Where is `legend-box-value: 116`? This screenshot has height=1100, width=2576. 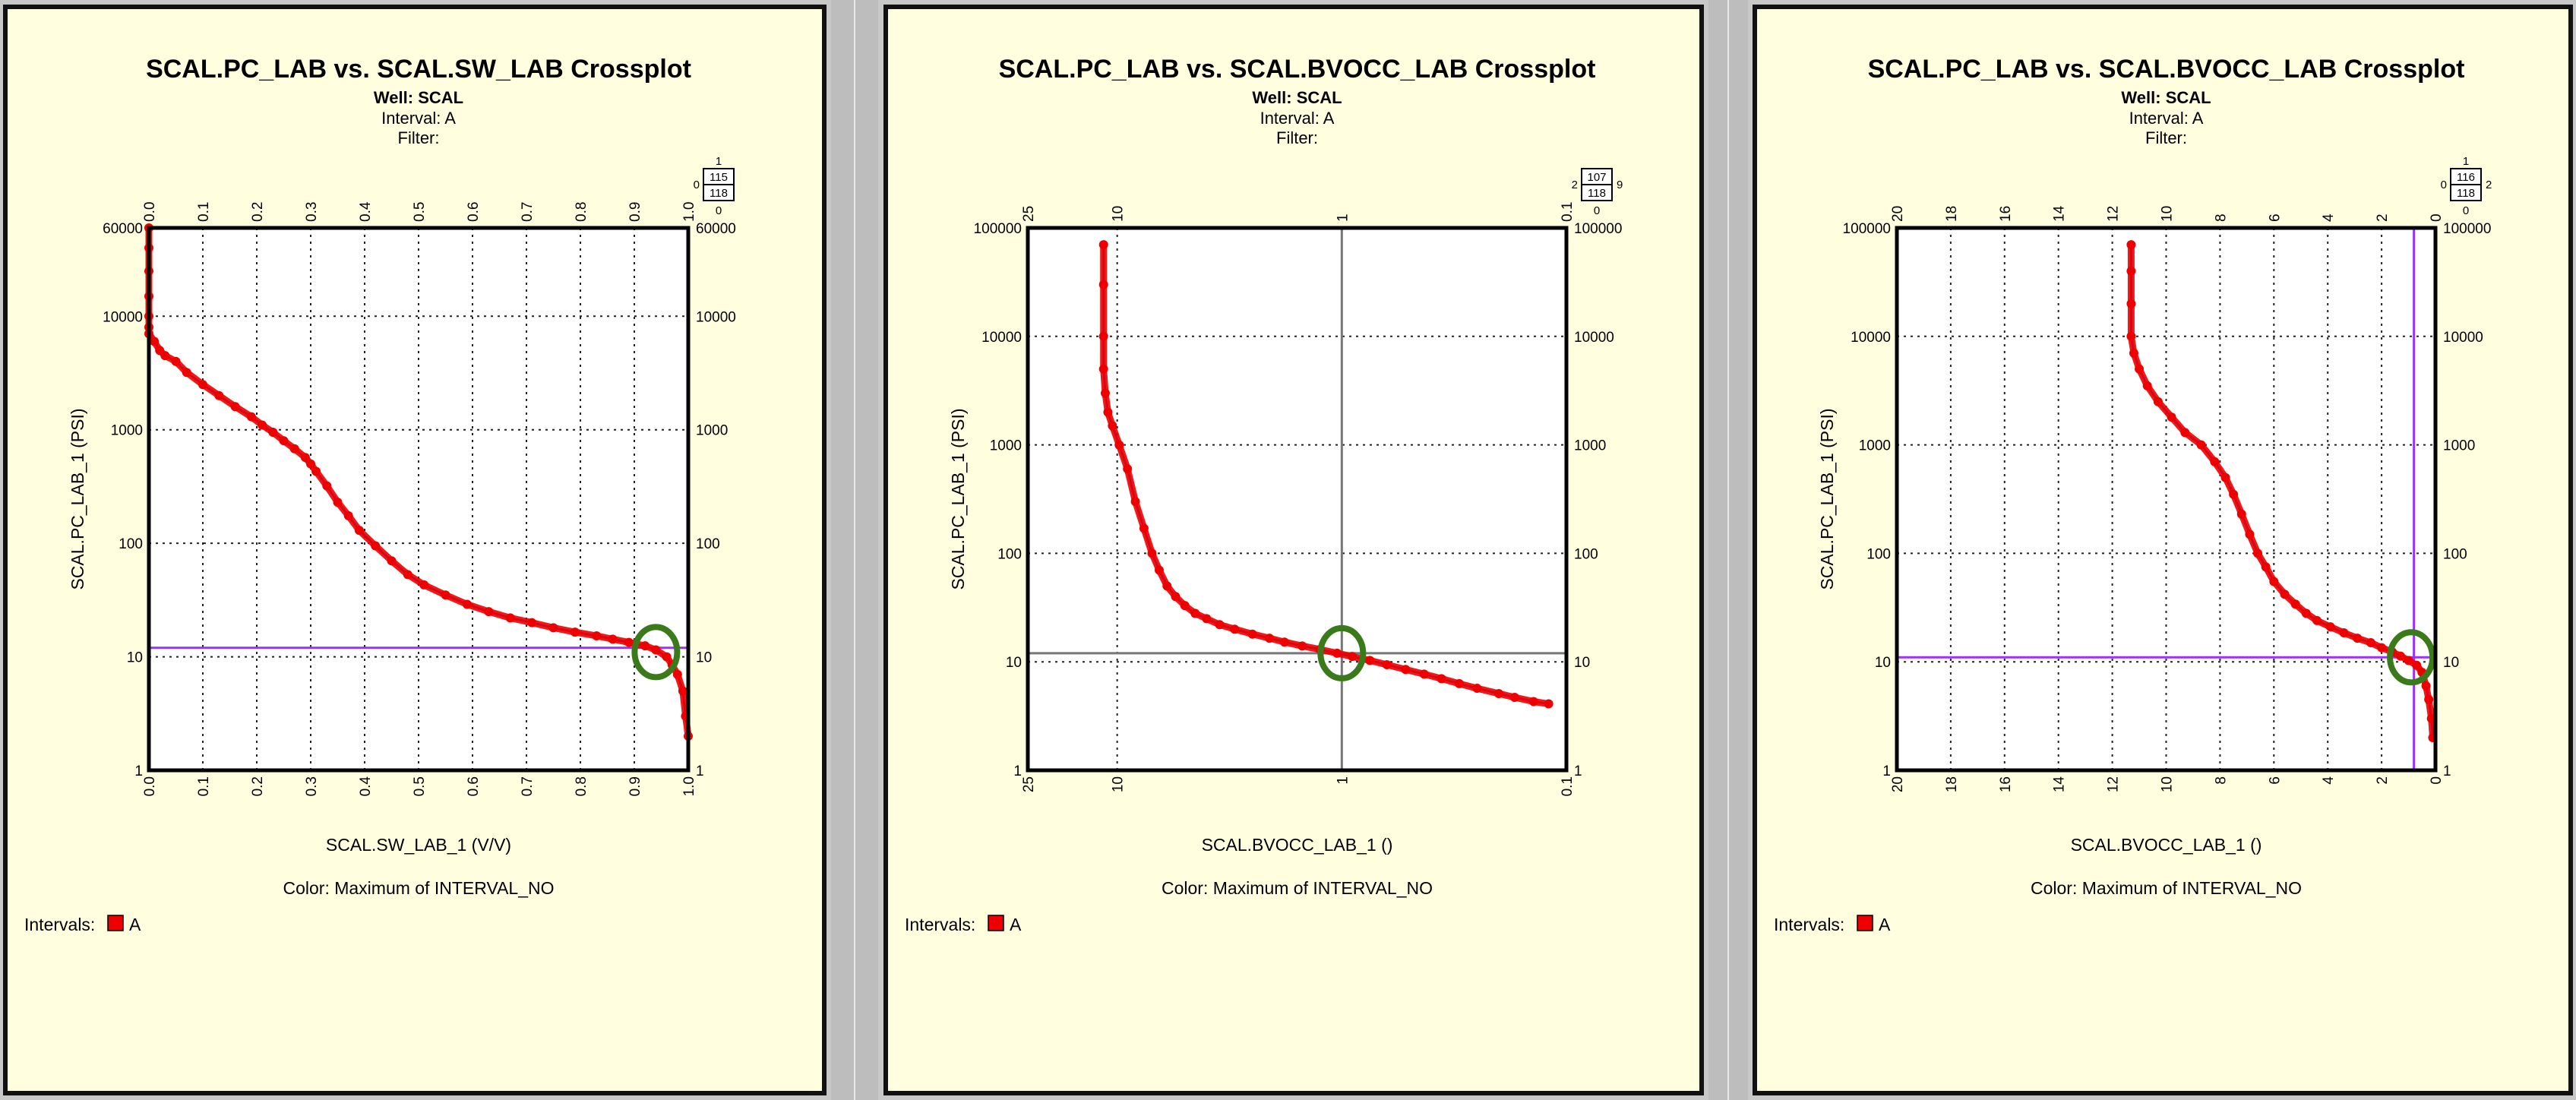 legend-box-value: 116 is located at coordinates (2466, 177).